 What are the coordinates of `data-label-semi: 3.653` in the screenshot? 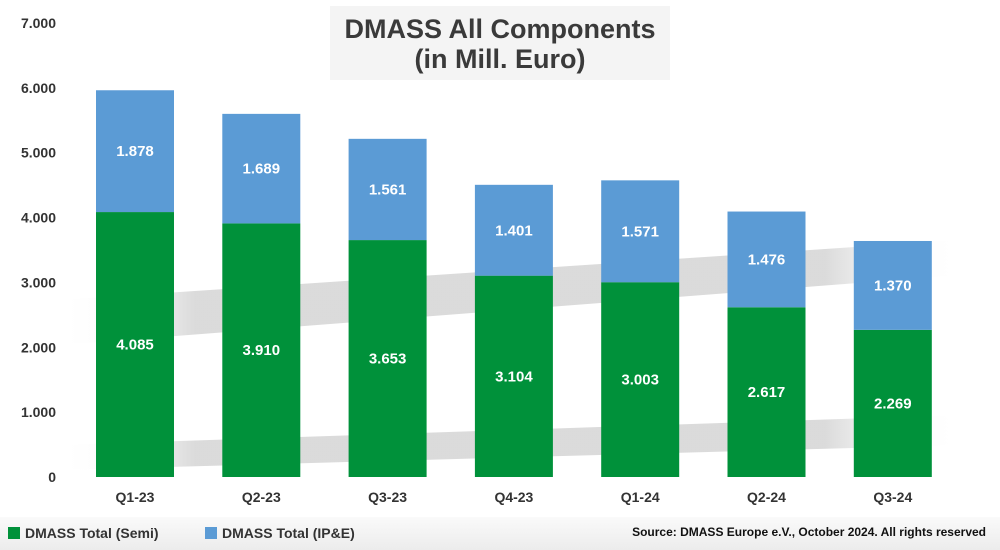 It's located at (388, 359).